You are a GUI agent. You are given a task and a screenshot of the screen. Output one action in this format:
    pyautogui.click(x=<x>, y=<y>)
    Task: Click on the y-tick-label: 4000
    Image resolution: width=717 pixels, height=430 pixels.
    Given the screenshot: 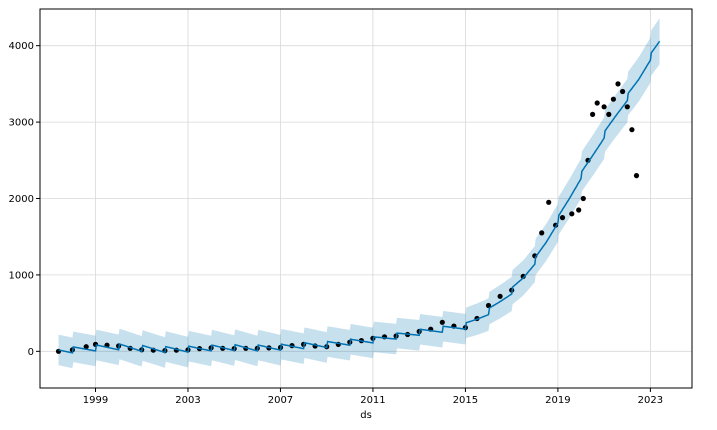 What is the action you would take?
    pyautogui.click(x=21, y=46)
    